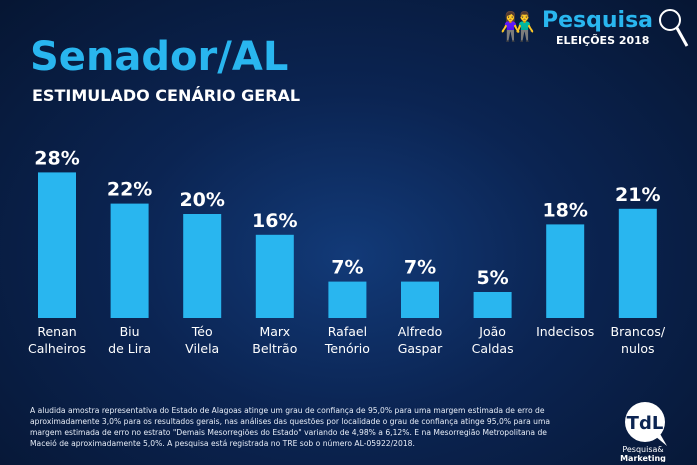 The image size is (697, 465). Describe the element at coordinates (56, 331) in the screenshot. I see `category-label: Renan` at that location.